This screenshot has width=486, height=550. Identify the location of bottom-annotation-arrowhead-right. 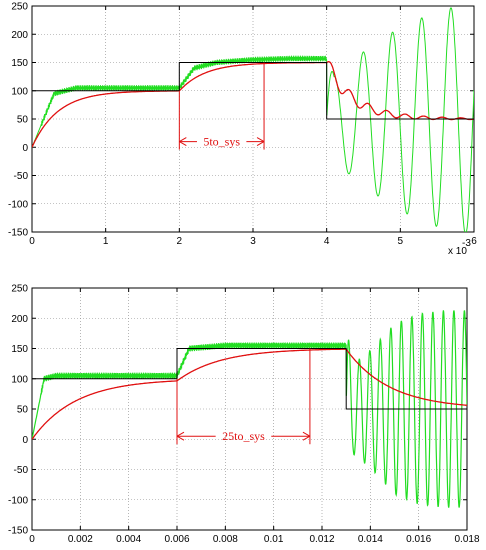
(306, 436).